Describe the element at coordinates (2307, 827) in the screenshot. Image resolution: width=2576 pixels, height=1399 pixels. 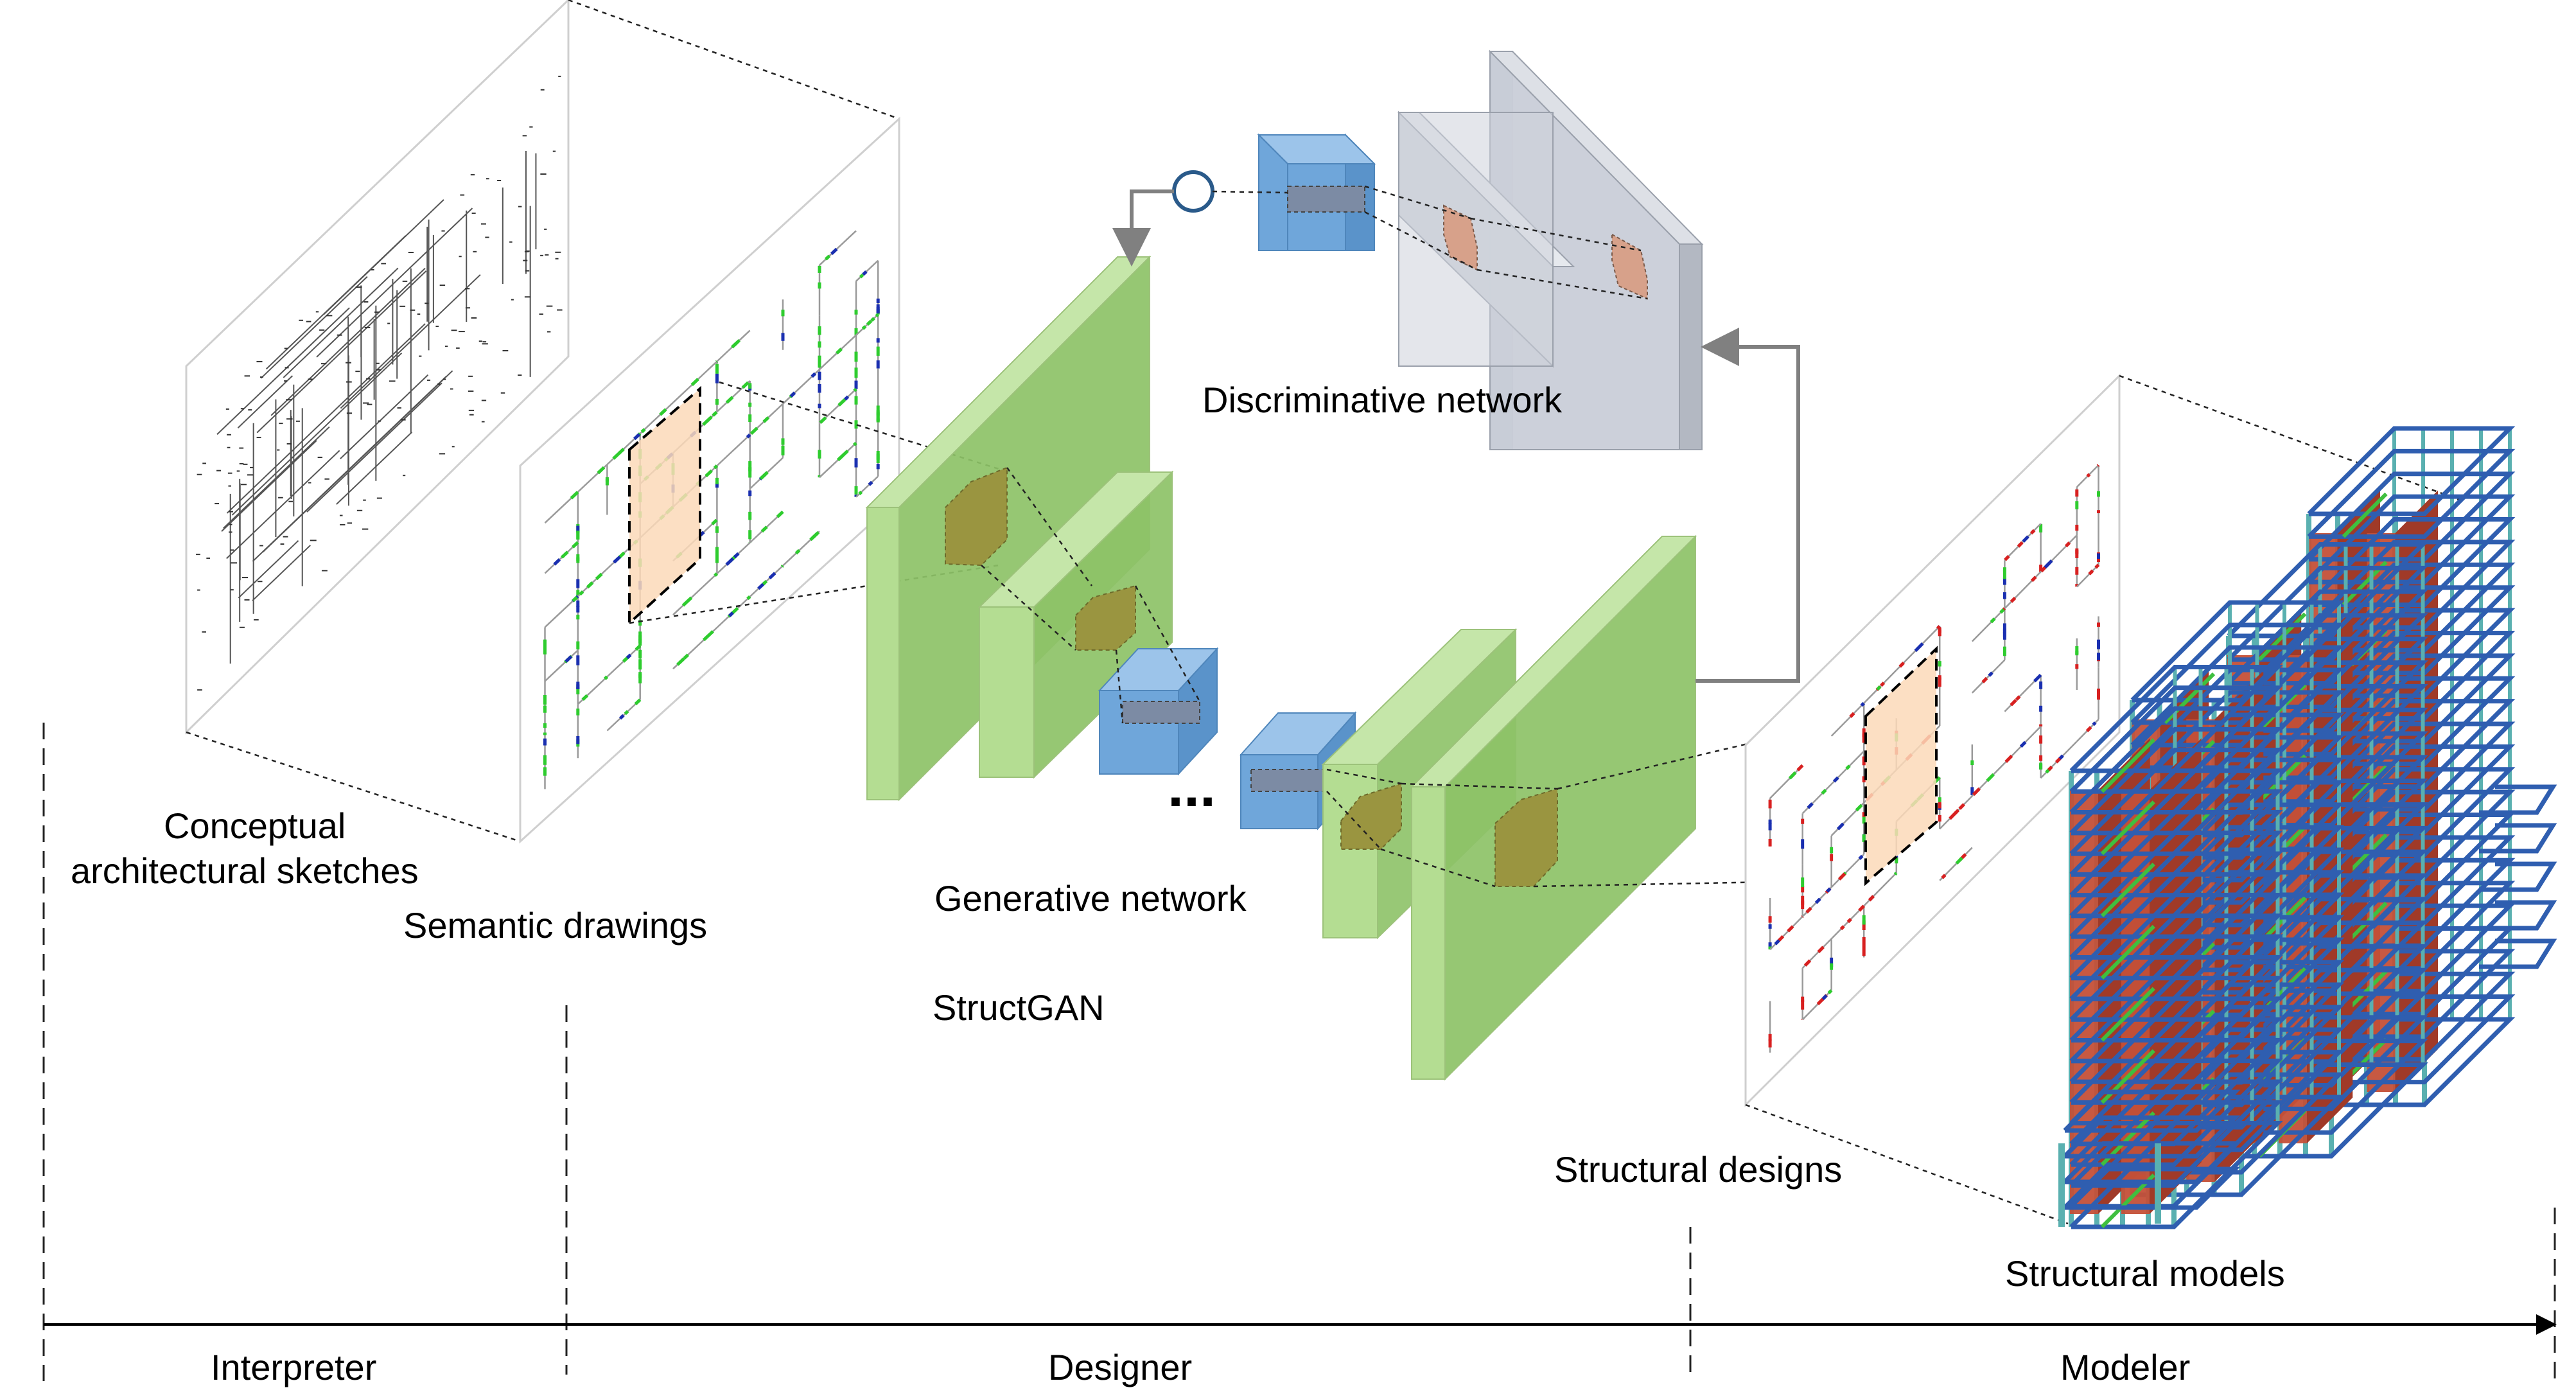
I see `structural-model-3d` at that location.